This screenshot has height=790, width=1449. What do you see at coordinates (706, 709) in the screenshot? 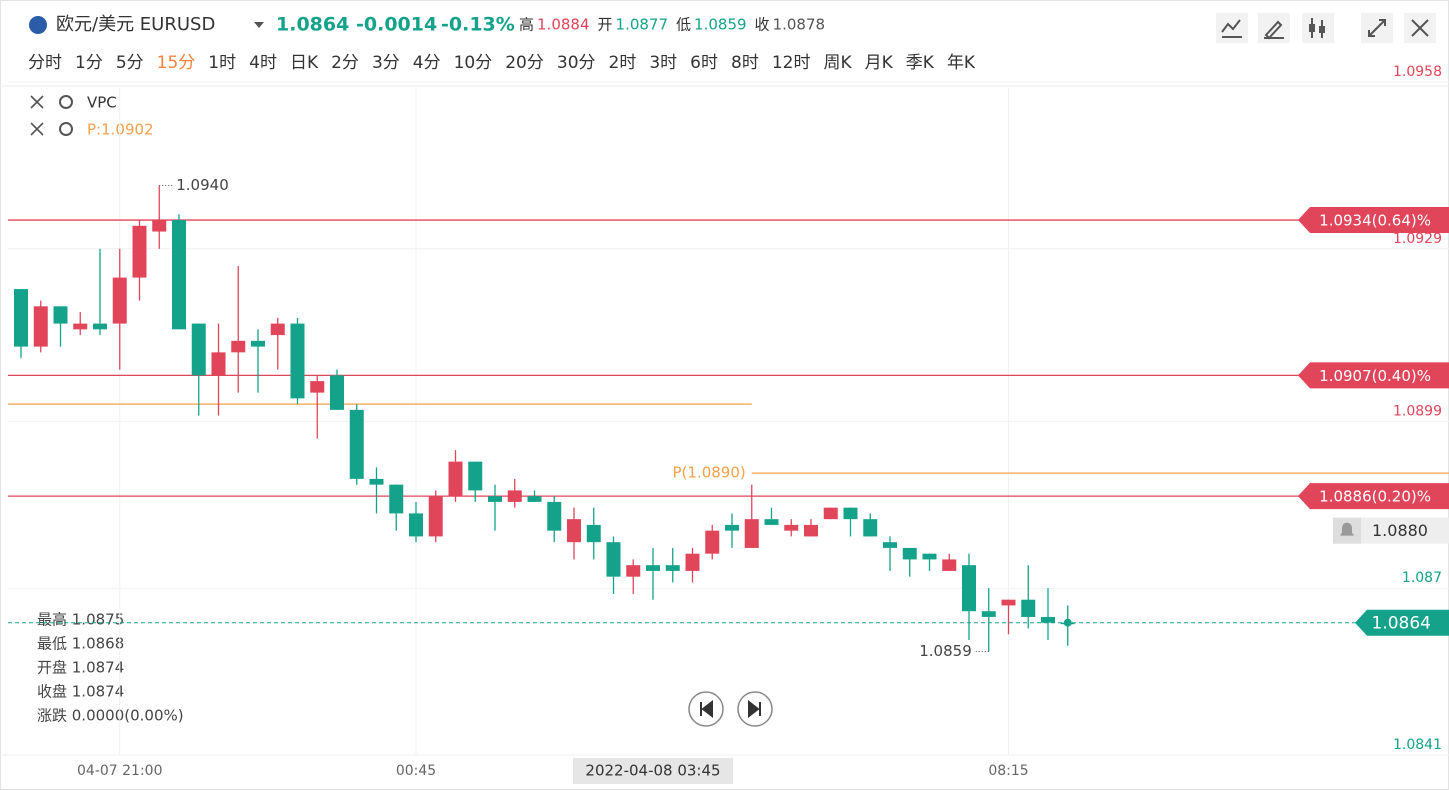
I see `prev-icon` at bounding box center [706, 709].